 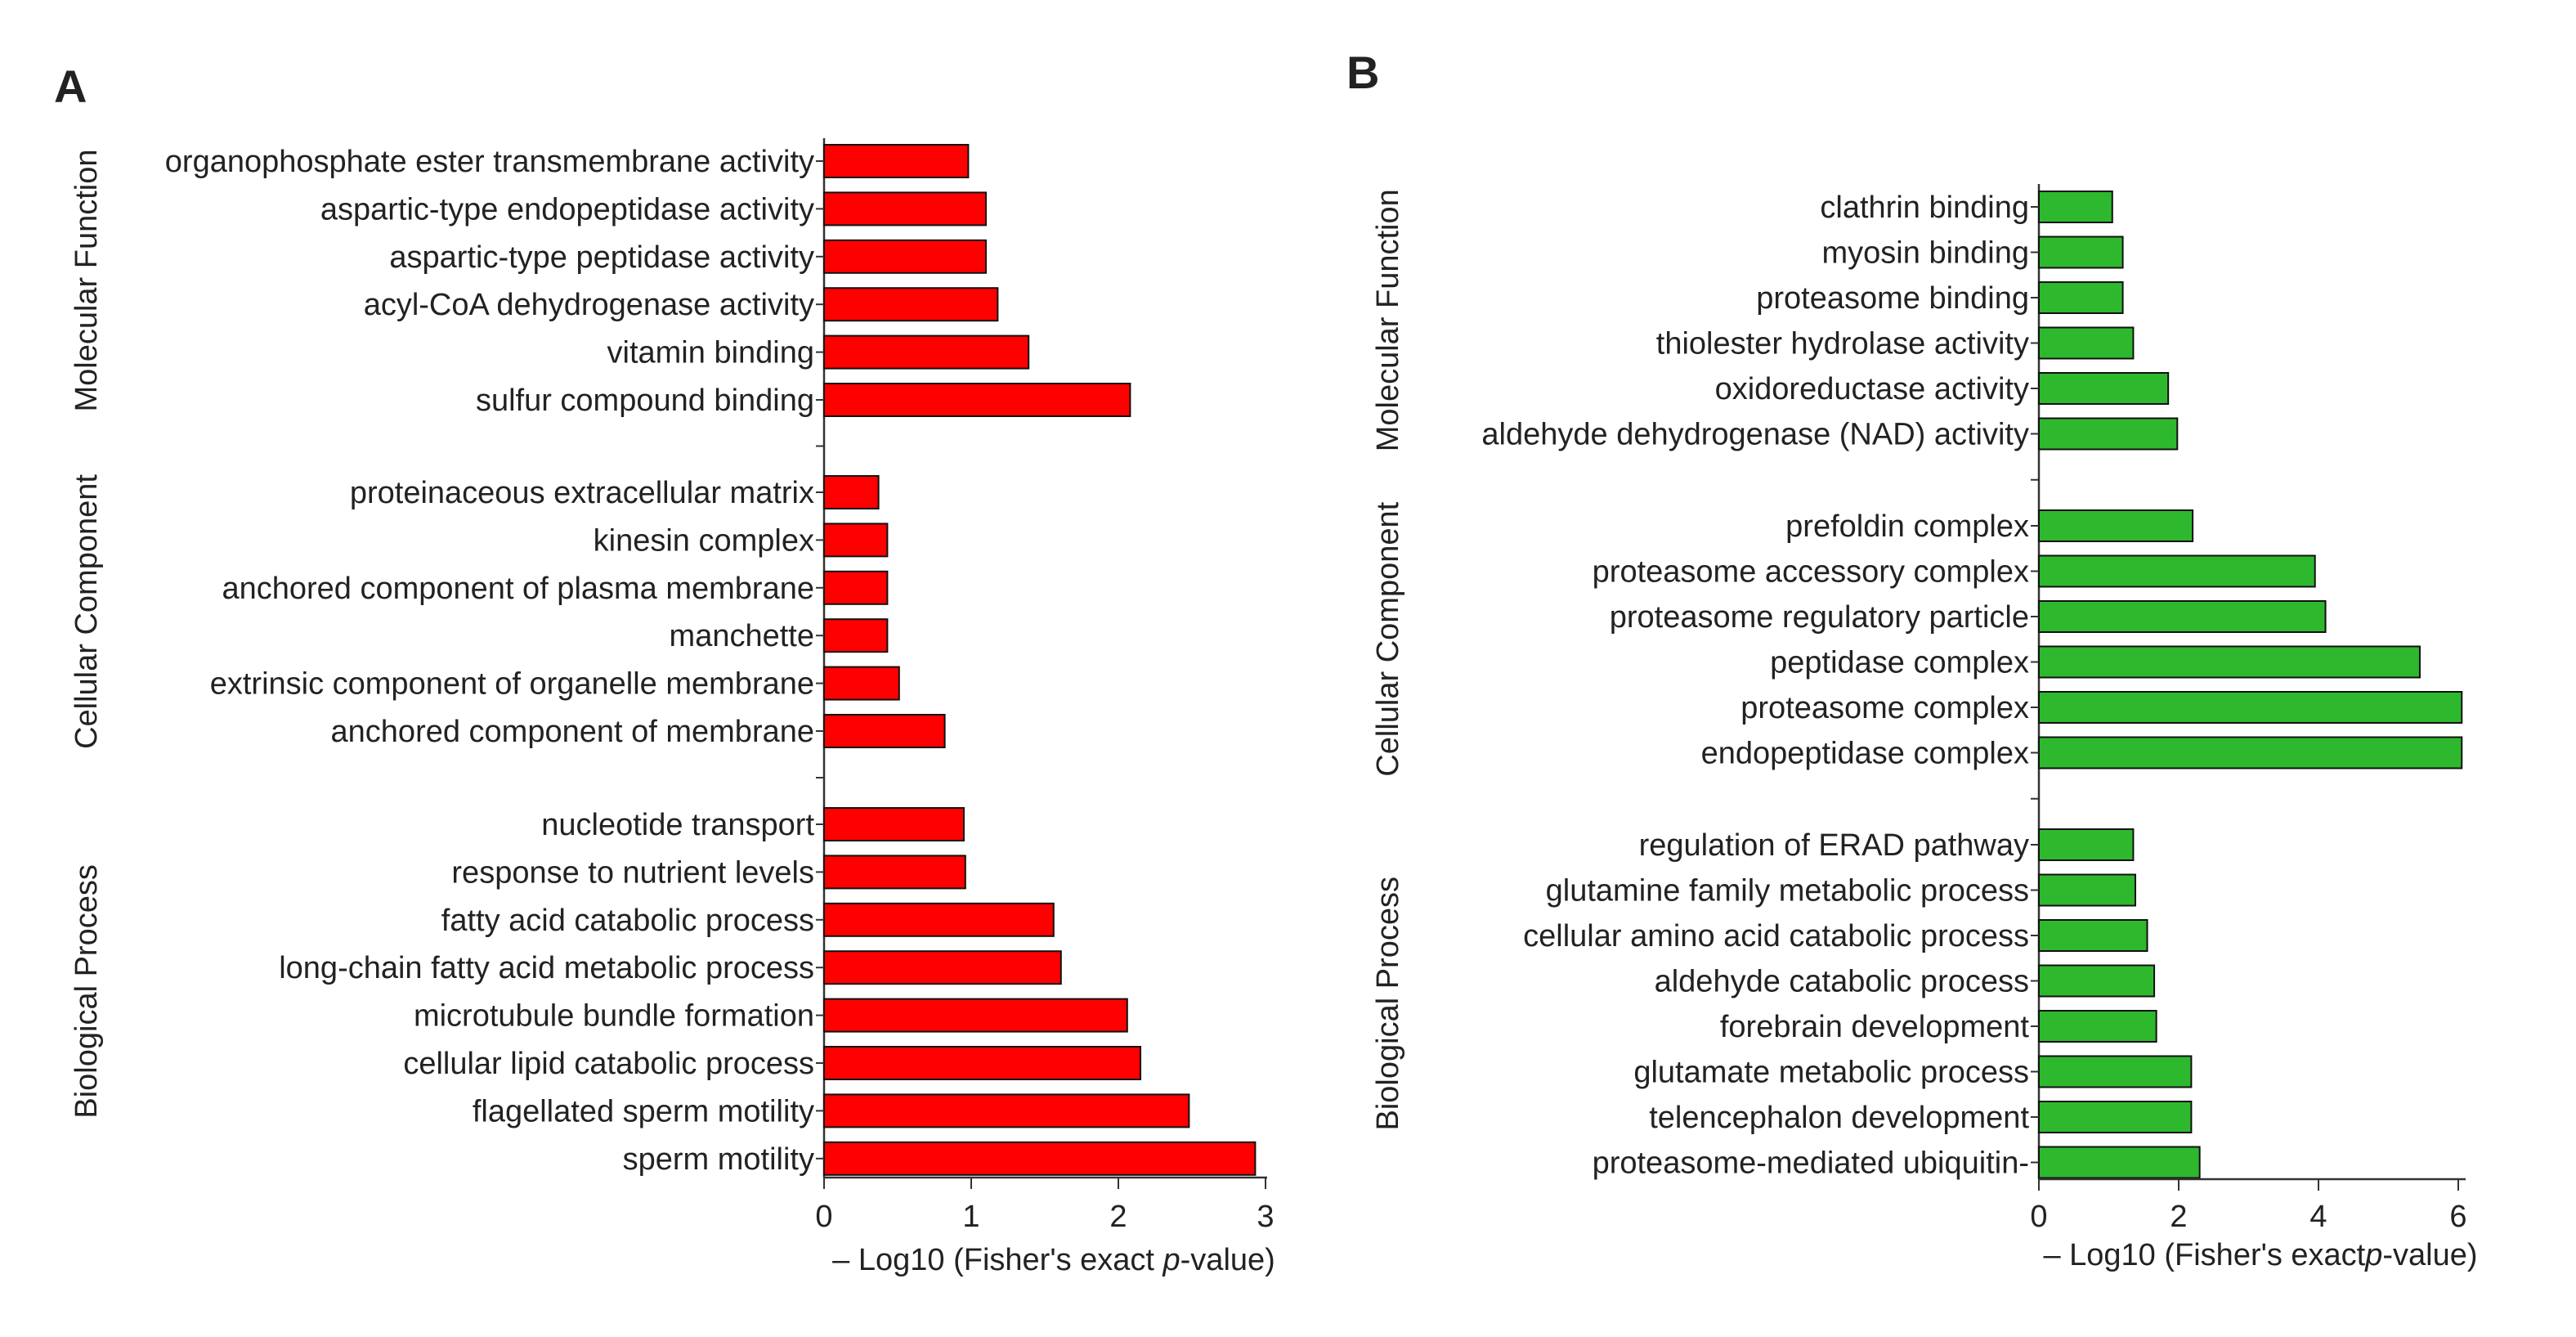 What do you see at coordinates (1926, 253) in the screenshot?
I see `panel-b-category-label: myosin binding` at bounding box center [1926, 253].